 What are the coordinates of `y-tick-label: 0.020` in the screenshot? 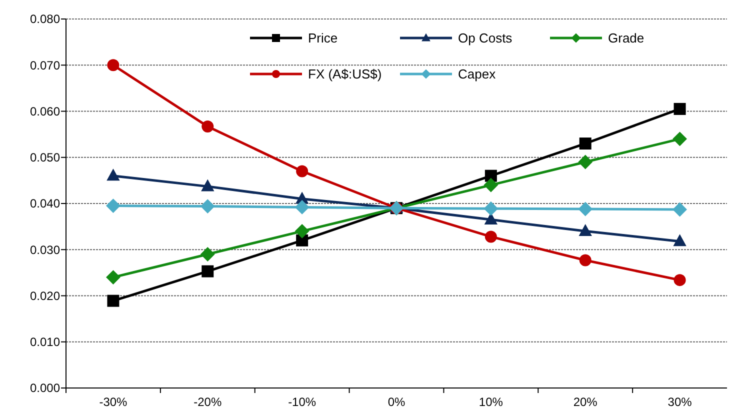 It's located at (45, 295).